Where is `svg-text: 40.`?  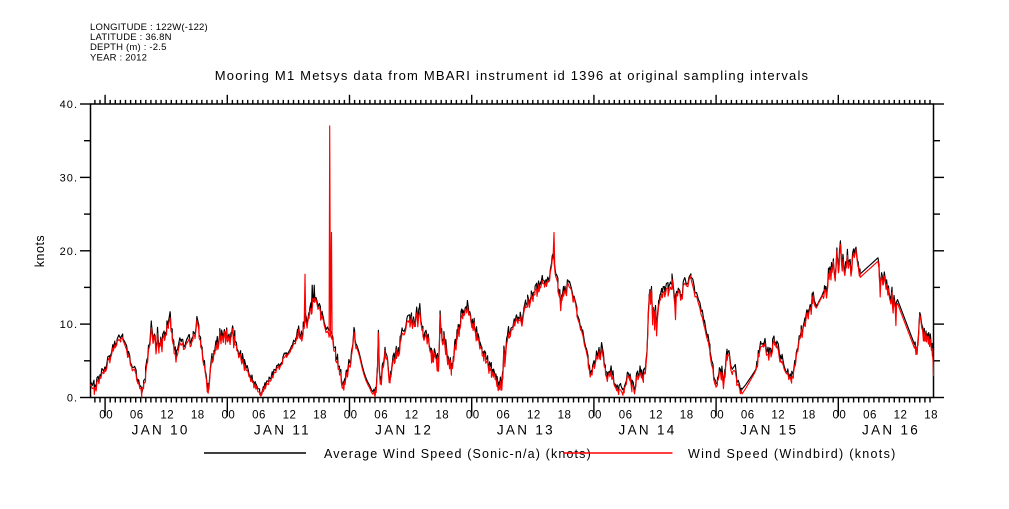 svg-text: 40. is located at coordinates (69, 105).